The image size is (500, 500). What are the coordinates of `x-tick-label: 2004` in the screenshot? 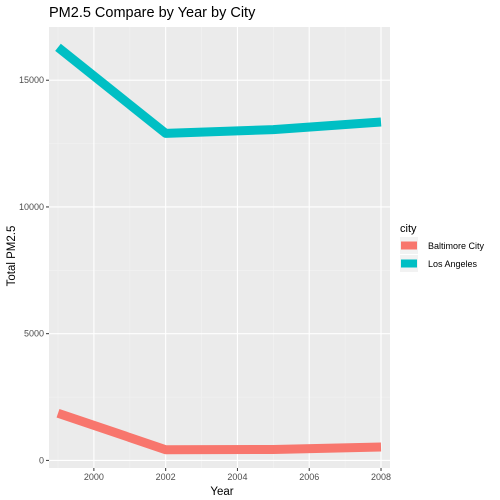 It's located at (237, 477).